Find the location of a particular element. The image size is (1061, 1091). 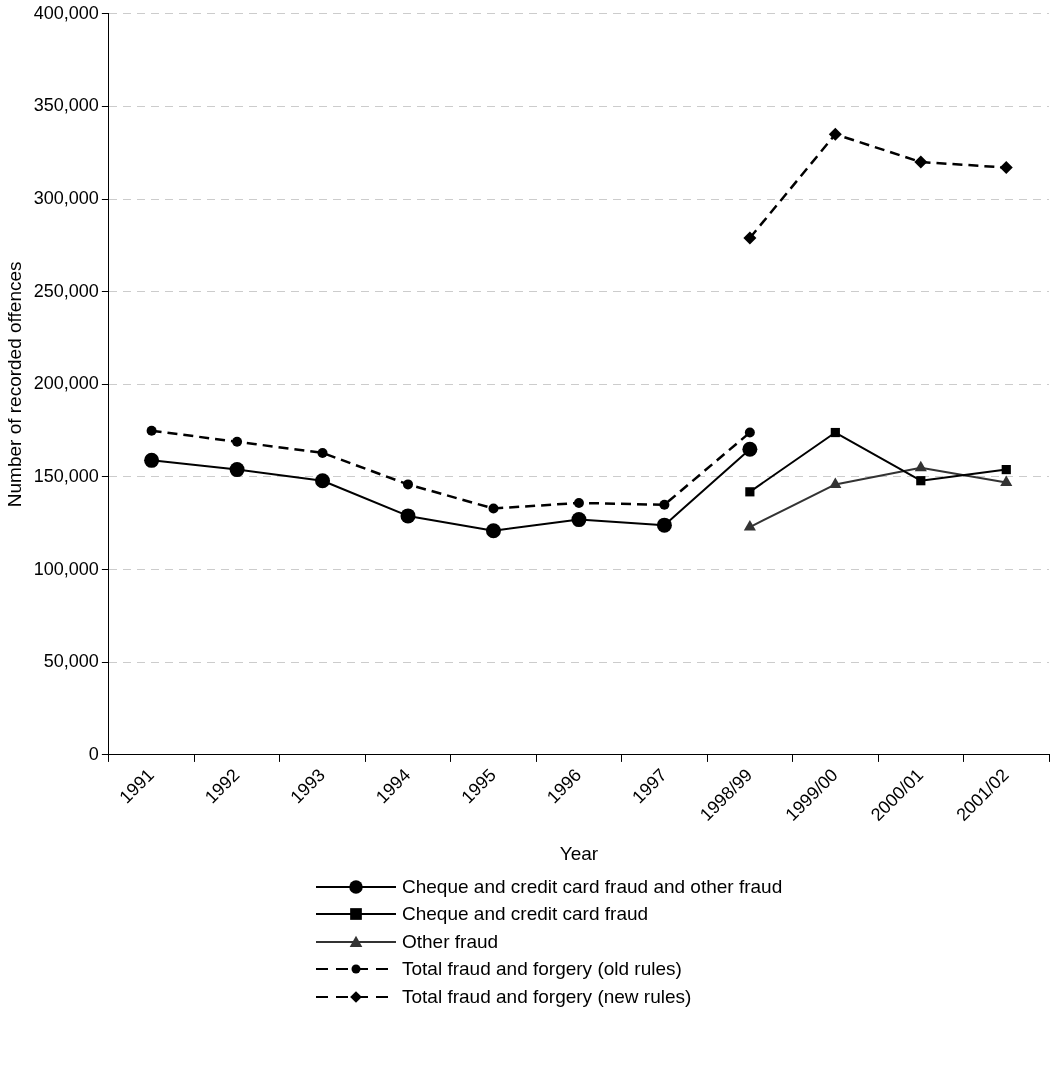

y-tick-label: 200,000 is located at coordinates (66, 383).